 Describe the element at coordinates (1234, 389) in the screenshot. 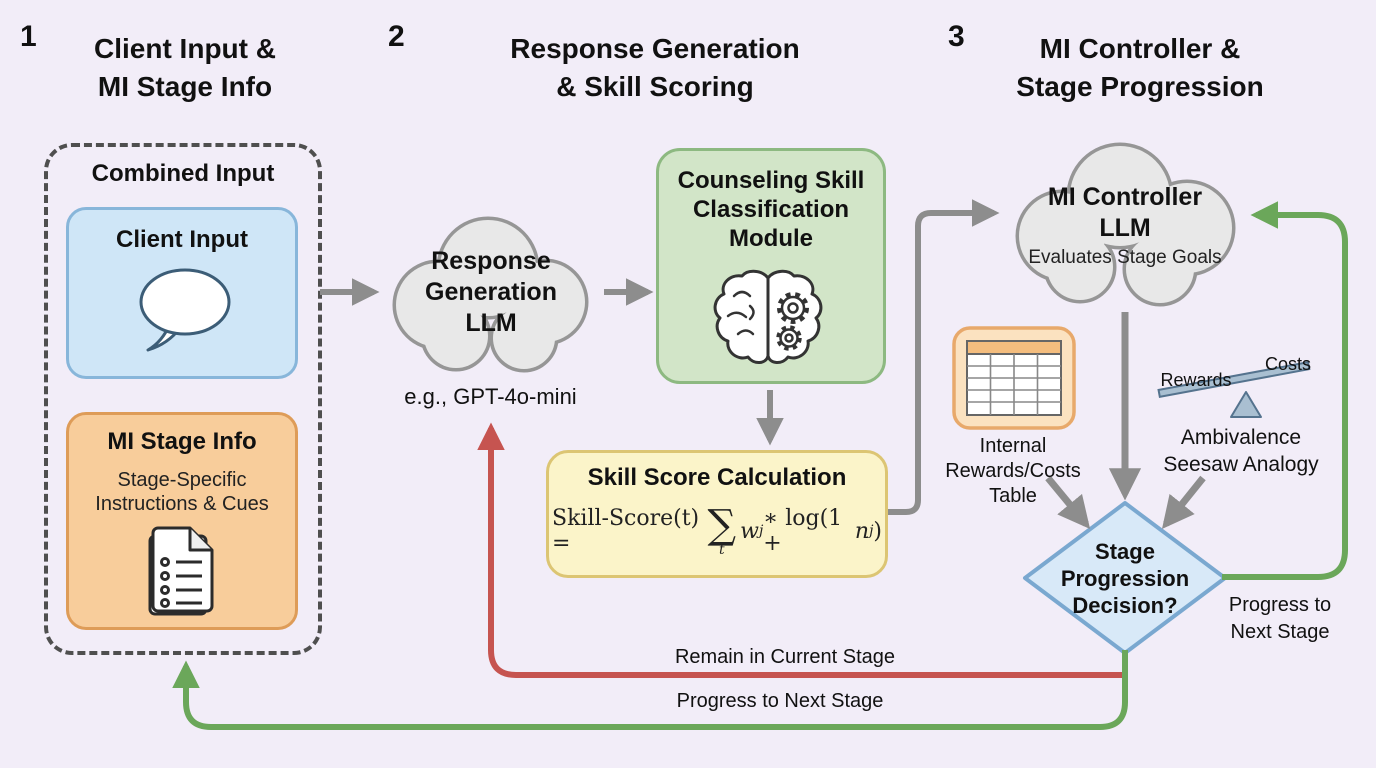

I see `seesaw-icon` at that location.